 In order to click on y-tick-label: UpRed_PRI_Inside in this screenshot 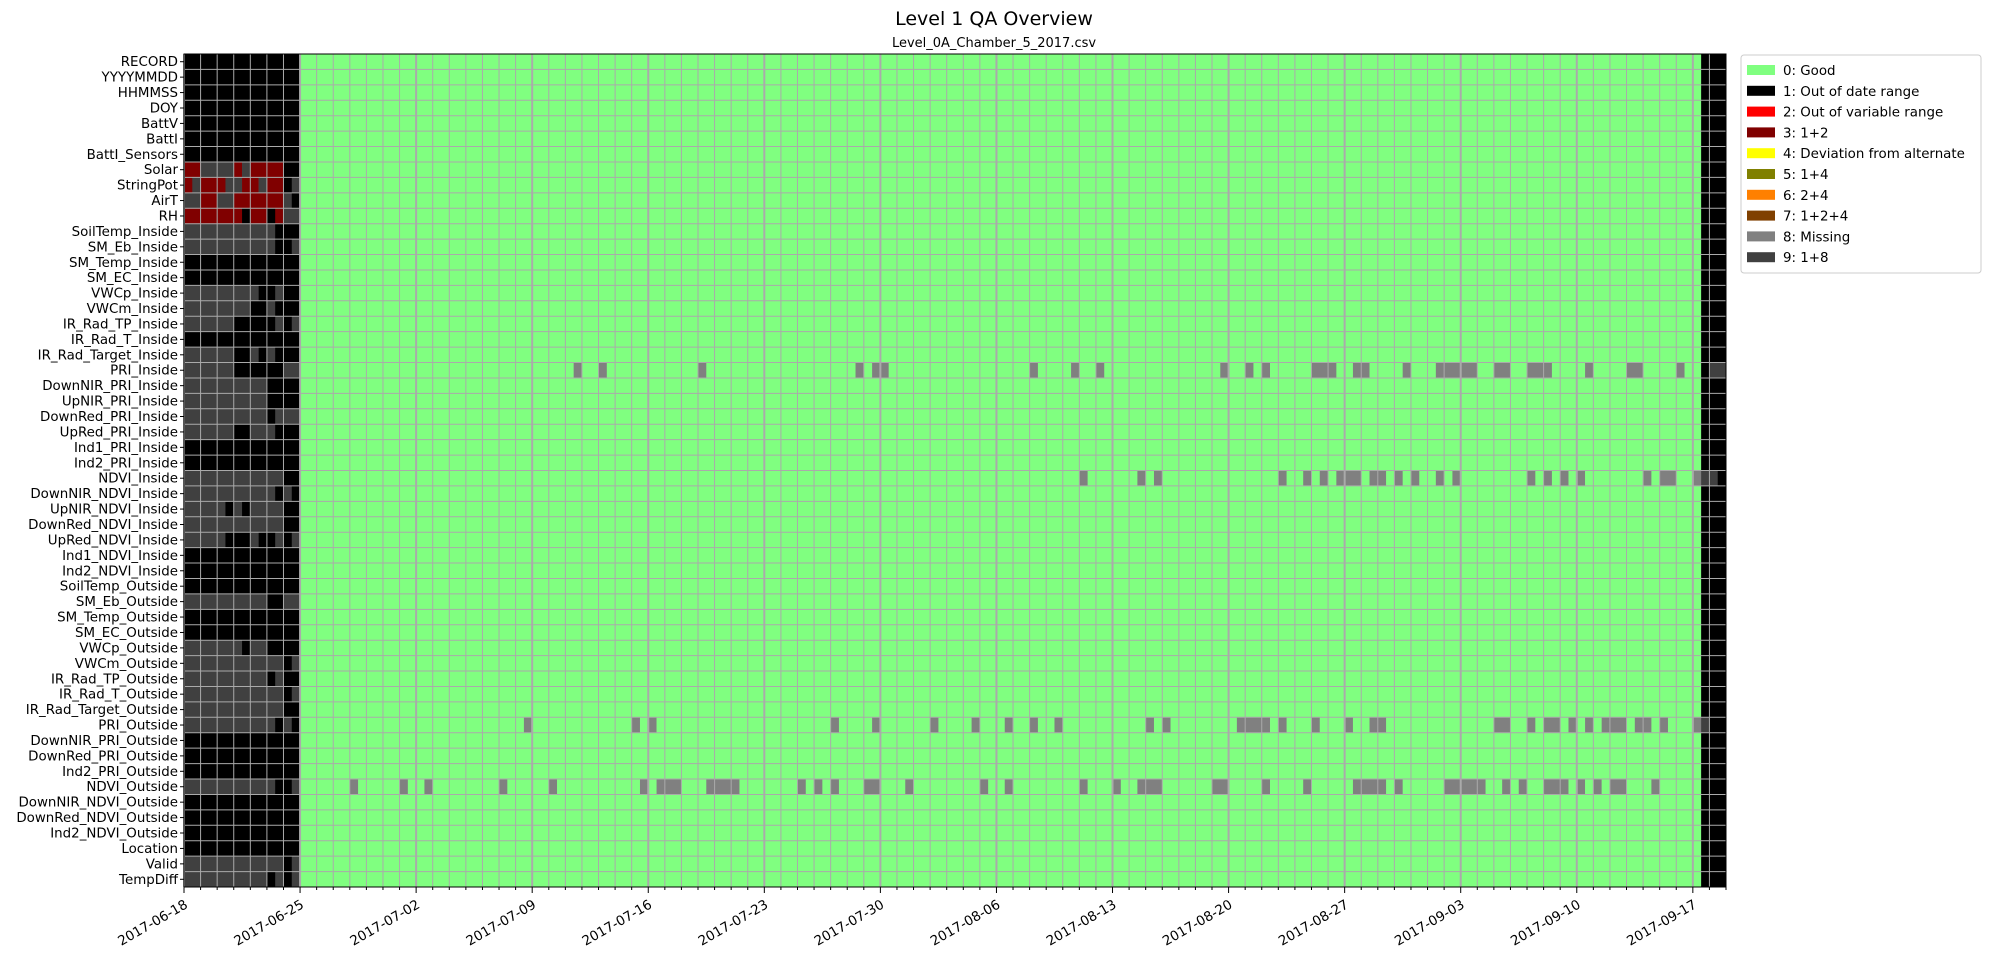, I will do `click(119, 432)`.